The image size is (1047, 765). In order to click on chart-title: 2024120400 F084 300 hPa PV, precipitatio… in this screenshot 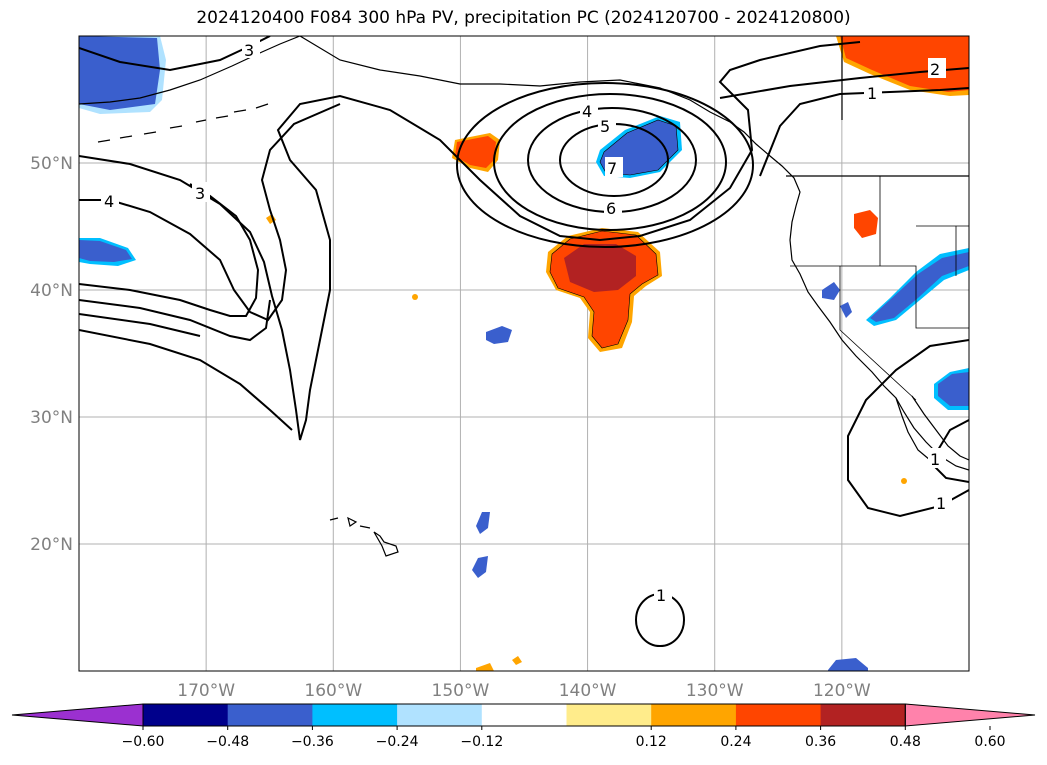, I will do `click(523, 18)`.